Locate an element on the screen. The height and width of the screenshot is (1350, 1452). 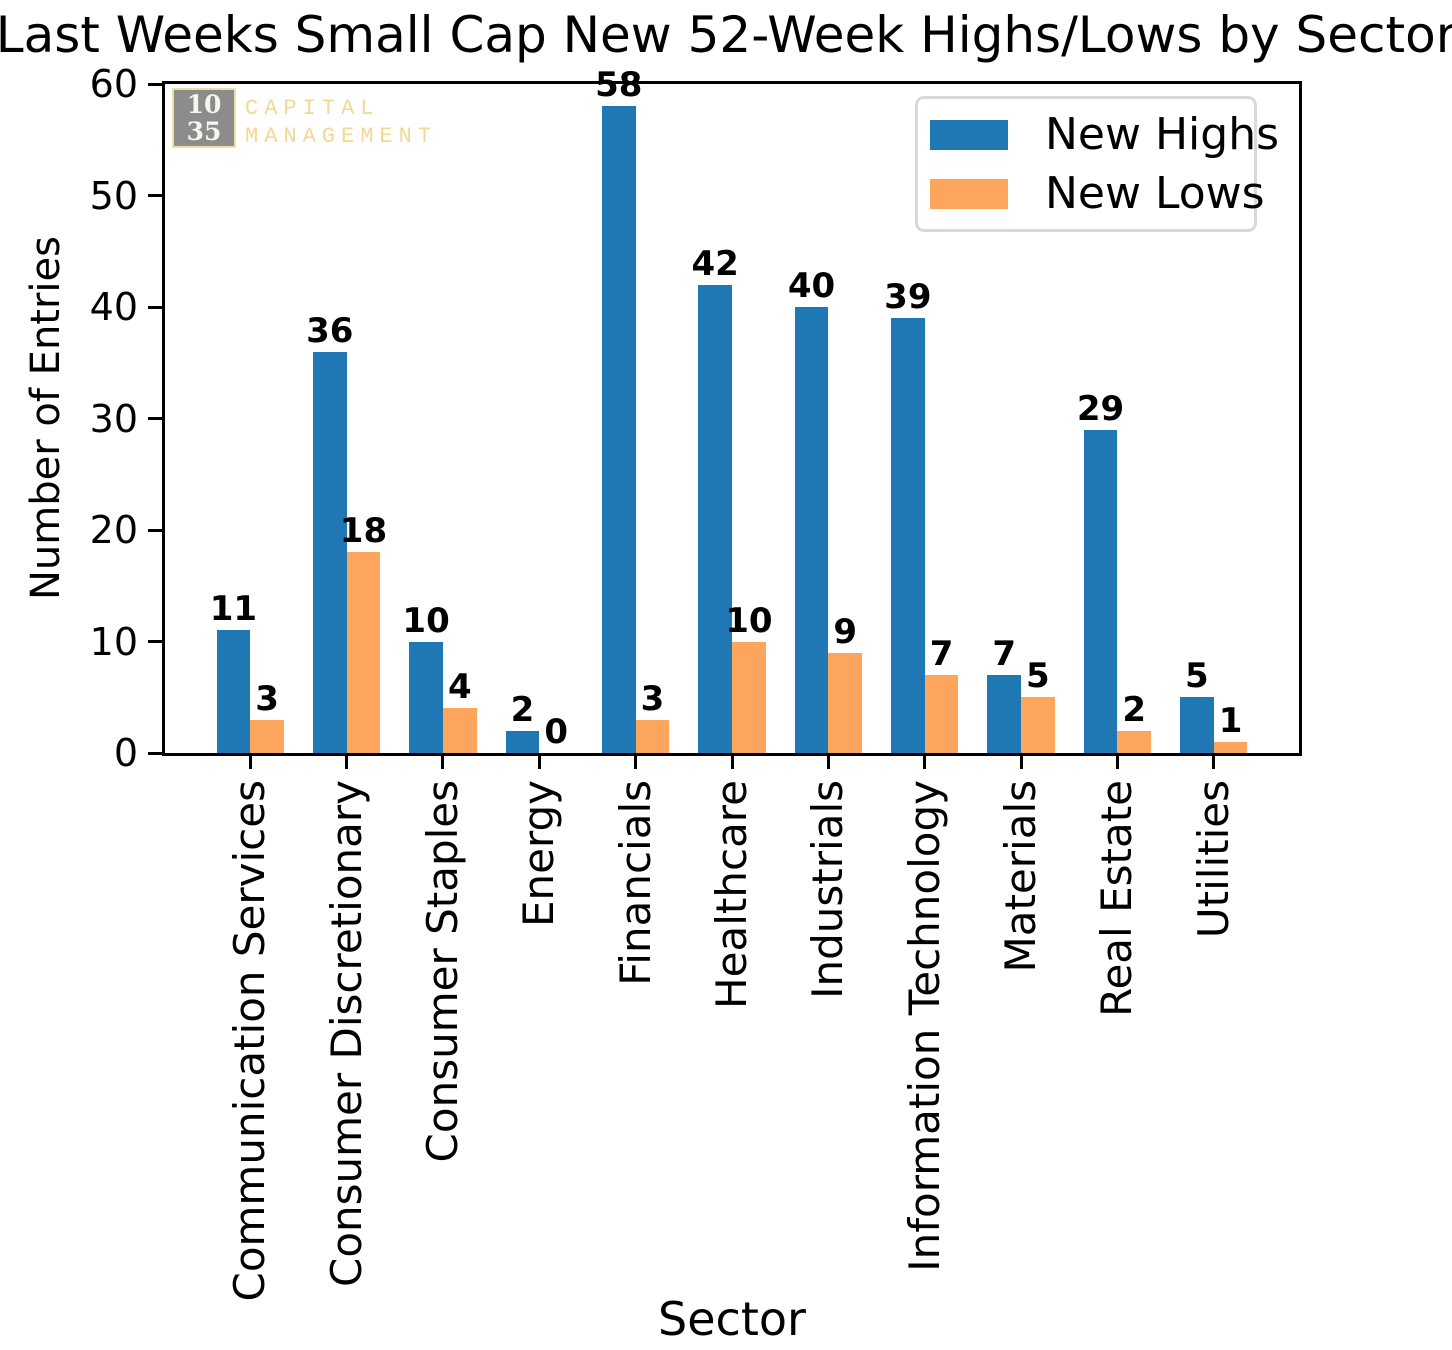
x-tick-label: Utilities is located at coordinates (1213, 859).